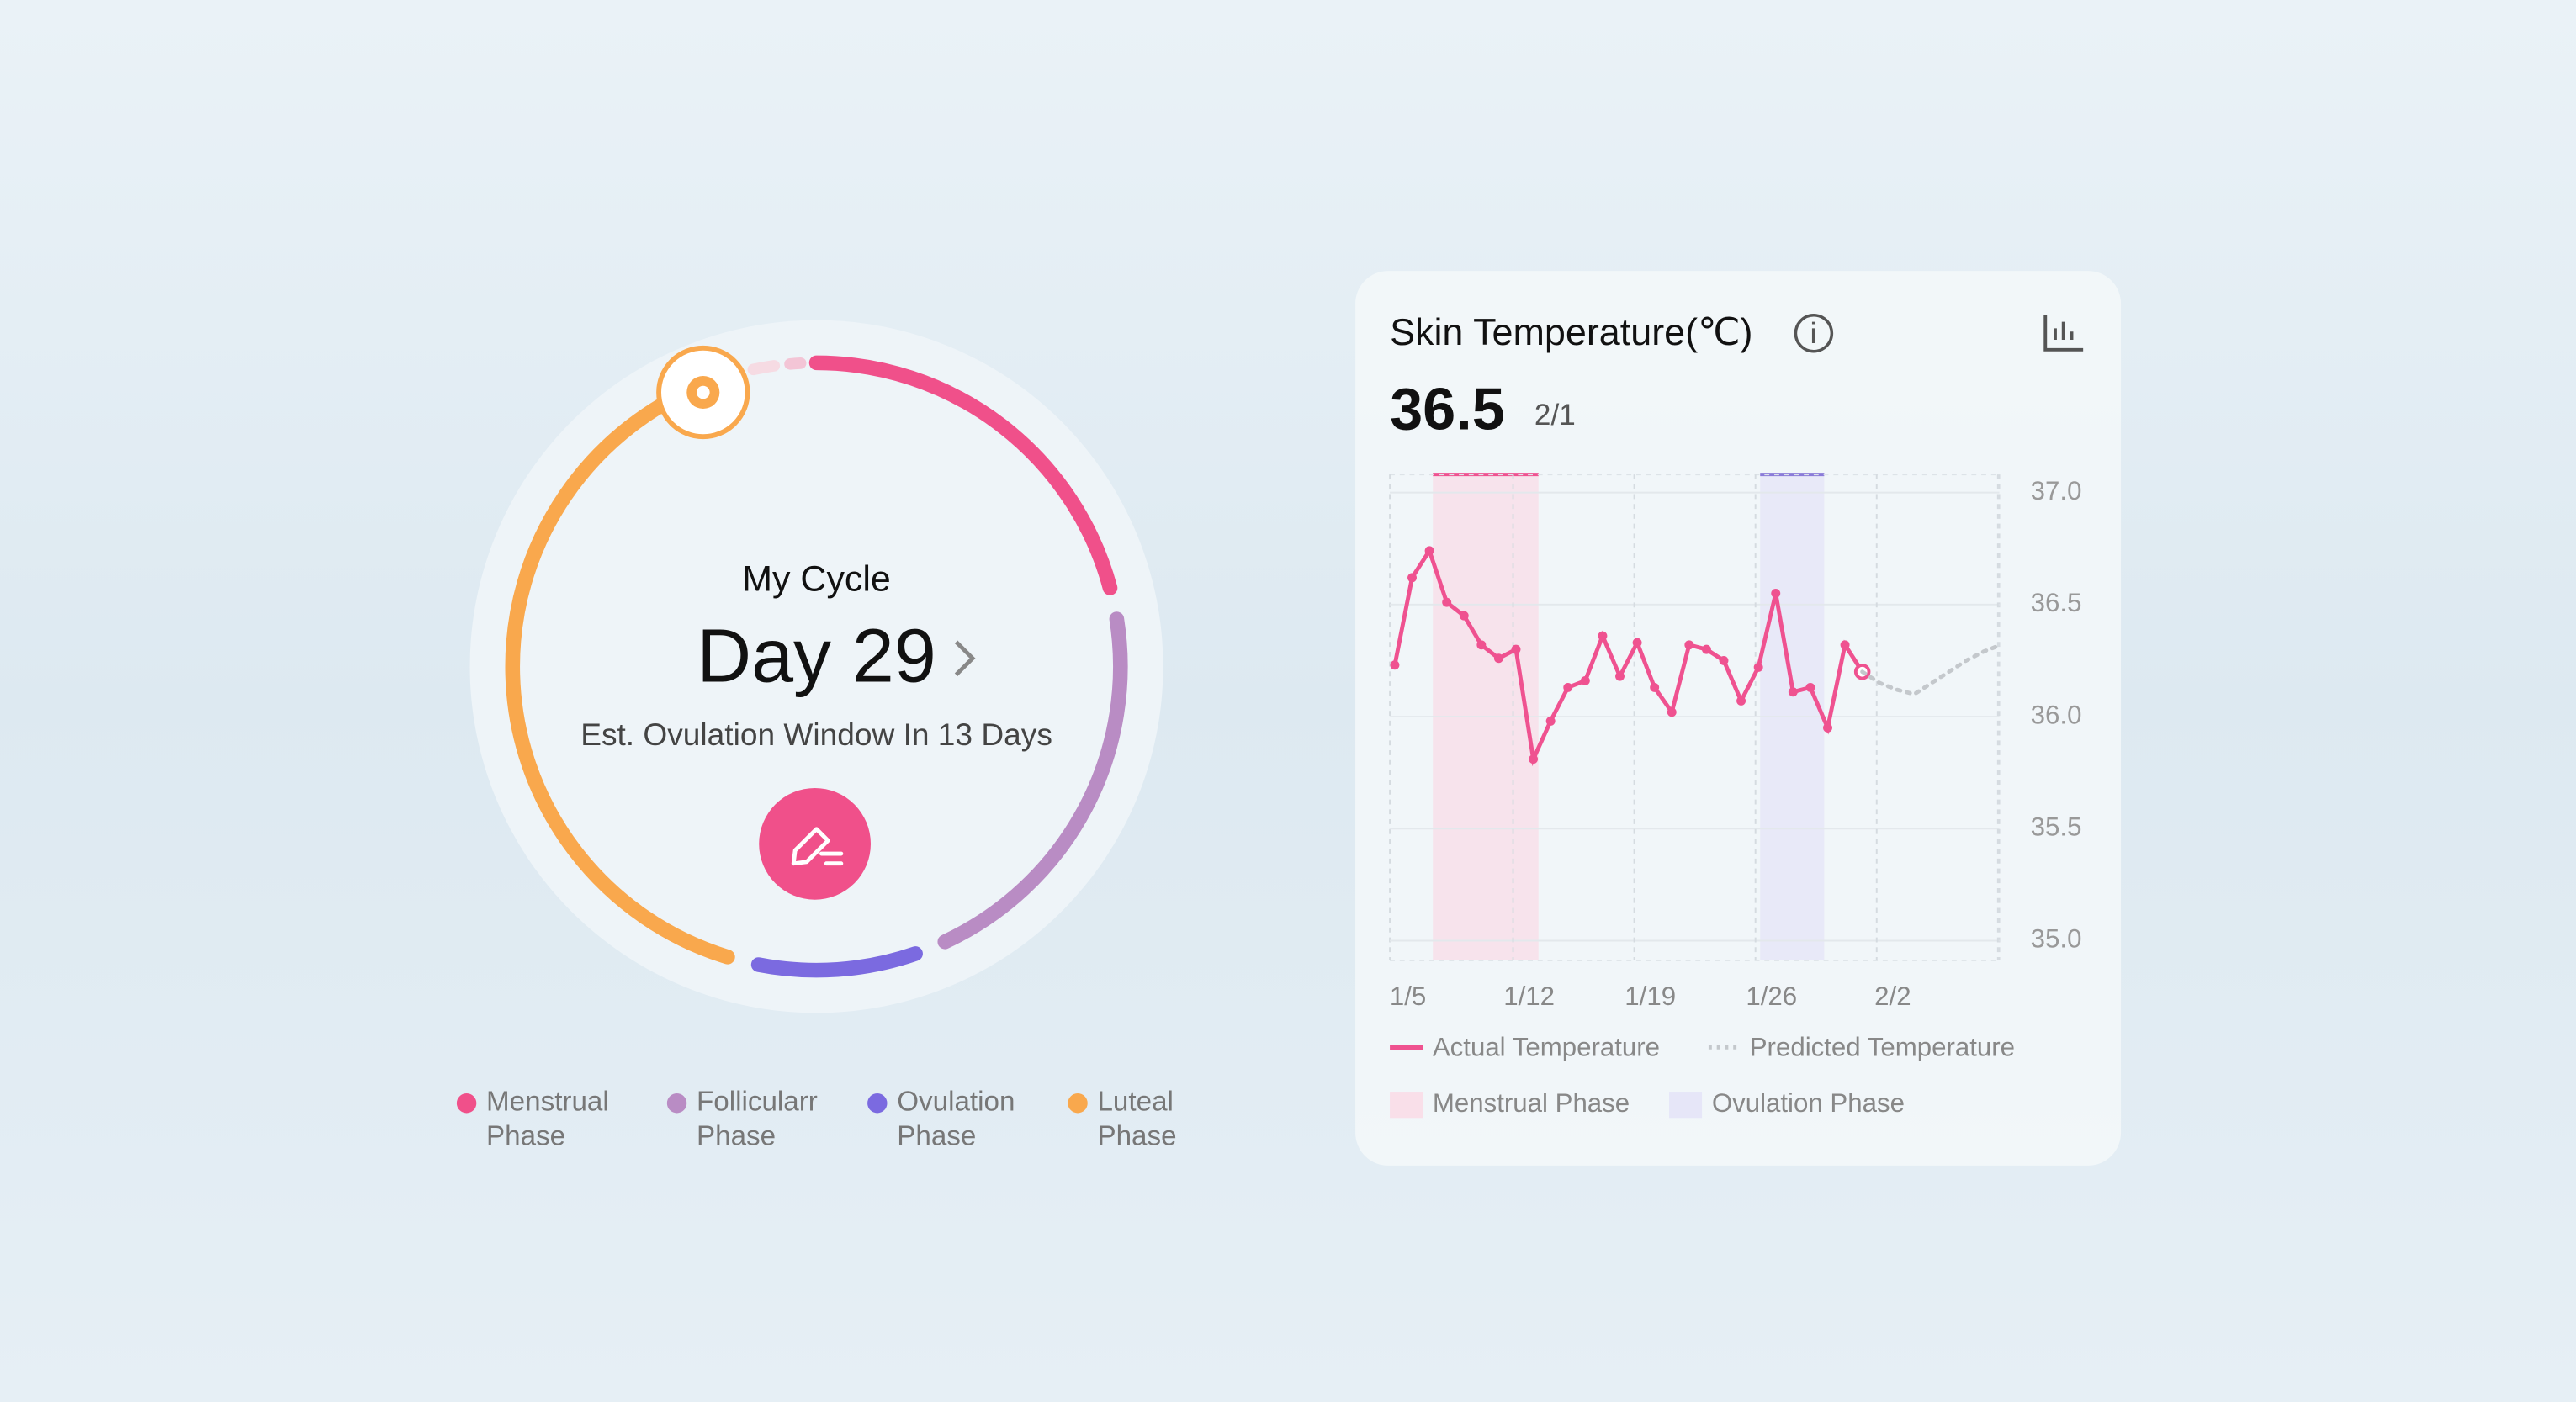  Describe the element at coordinates (817, 846) in the screenshot. I see `edit-icon` at that location.